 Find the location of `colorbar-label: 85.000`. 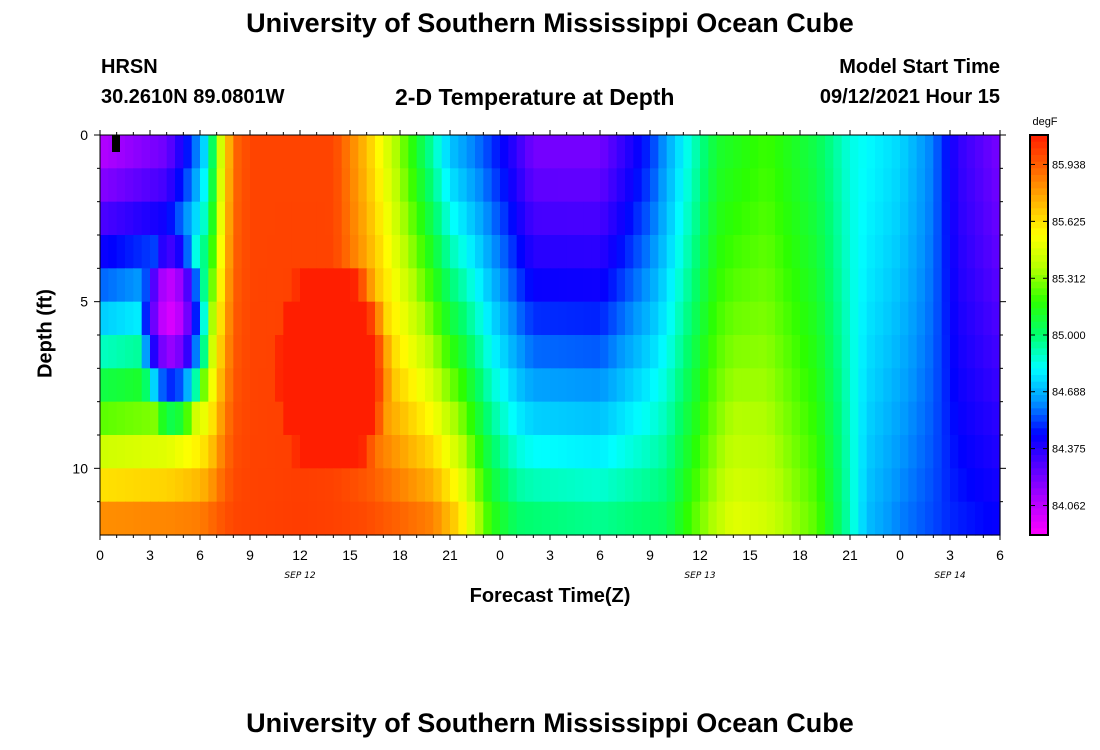

colorbar-label: 85.000 is located at coordinates (1069, 336).